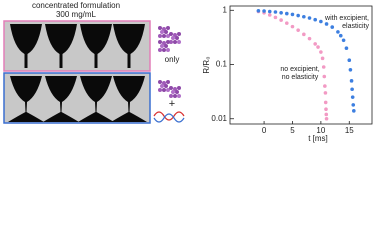  Describe the element at coordinates (77, 46) in the screenshot. I see `photo-top` at that location.